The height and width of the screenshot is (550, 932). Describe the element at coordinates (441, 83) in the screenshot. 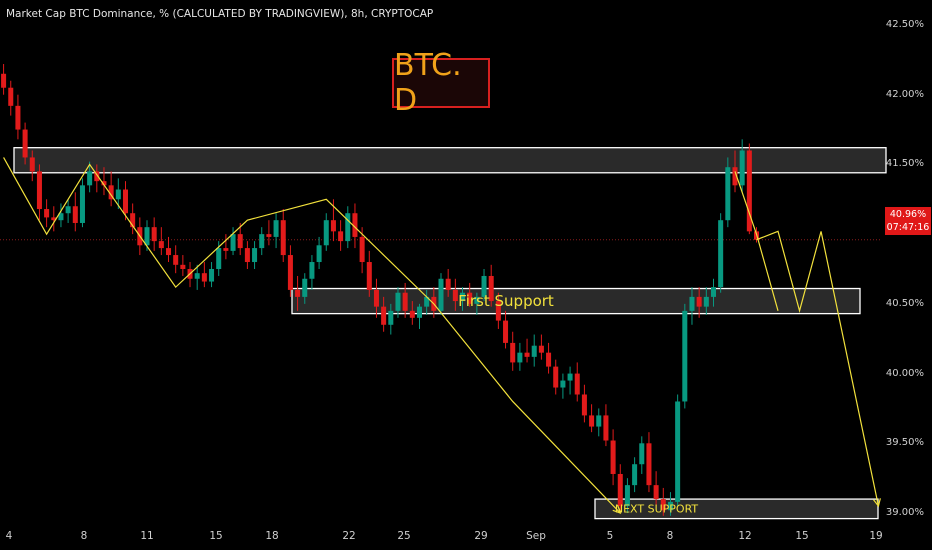

I see `chart-badge: BTC. D` at that location.